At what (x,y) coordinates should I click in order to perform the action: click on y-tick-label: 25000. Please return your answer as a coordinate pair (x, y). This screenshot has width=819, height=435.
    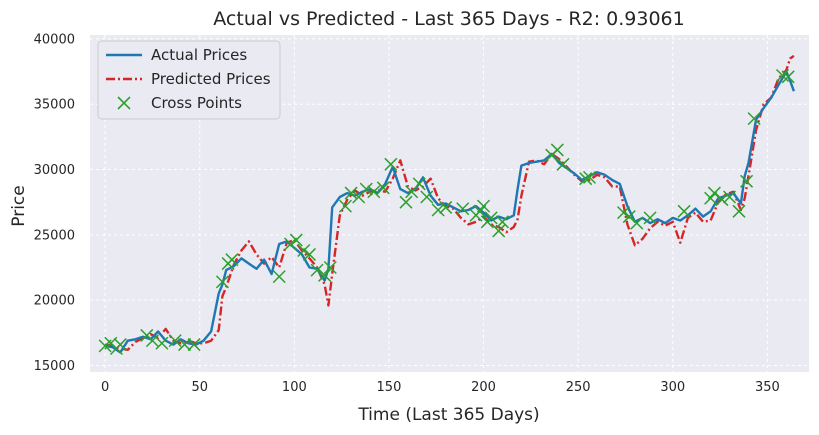
    Looking at the image, I should click on (54, 235).